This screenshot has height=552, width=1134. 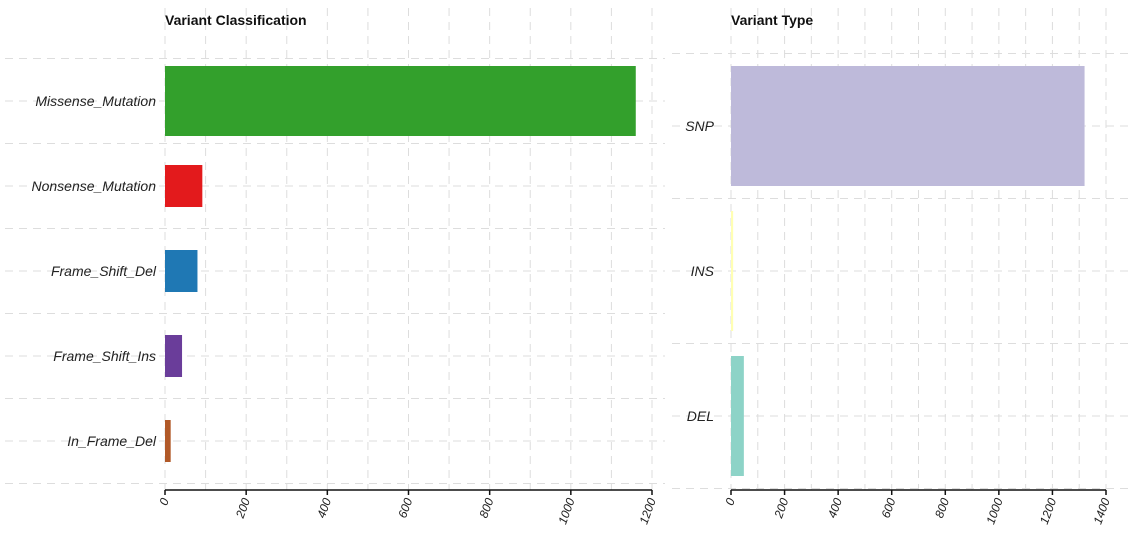 What do you see at coordinates (699, 126) in the screenshot?
I see `category-label: SNP` at bounding box center [699, 126].